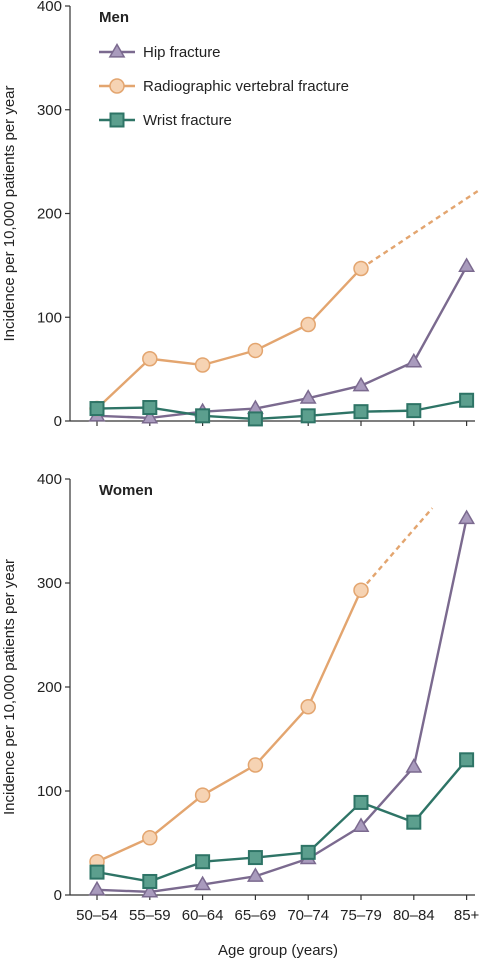  Describe the element at coordinates (278, 950) in the screenshot. I see `x-axis-label: Age group (years)` at that location.